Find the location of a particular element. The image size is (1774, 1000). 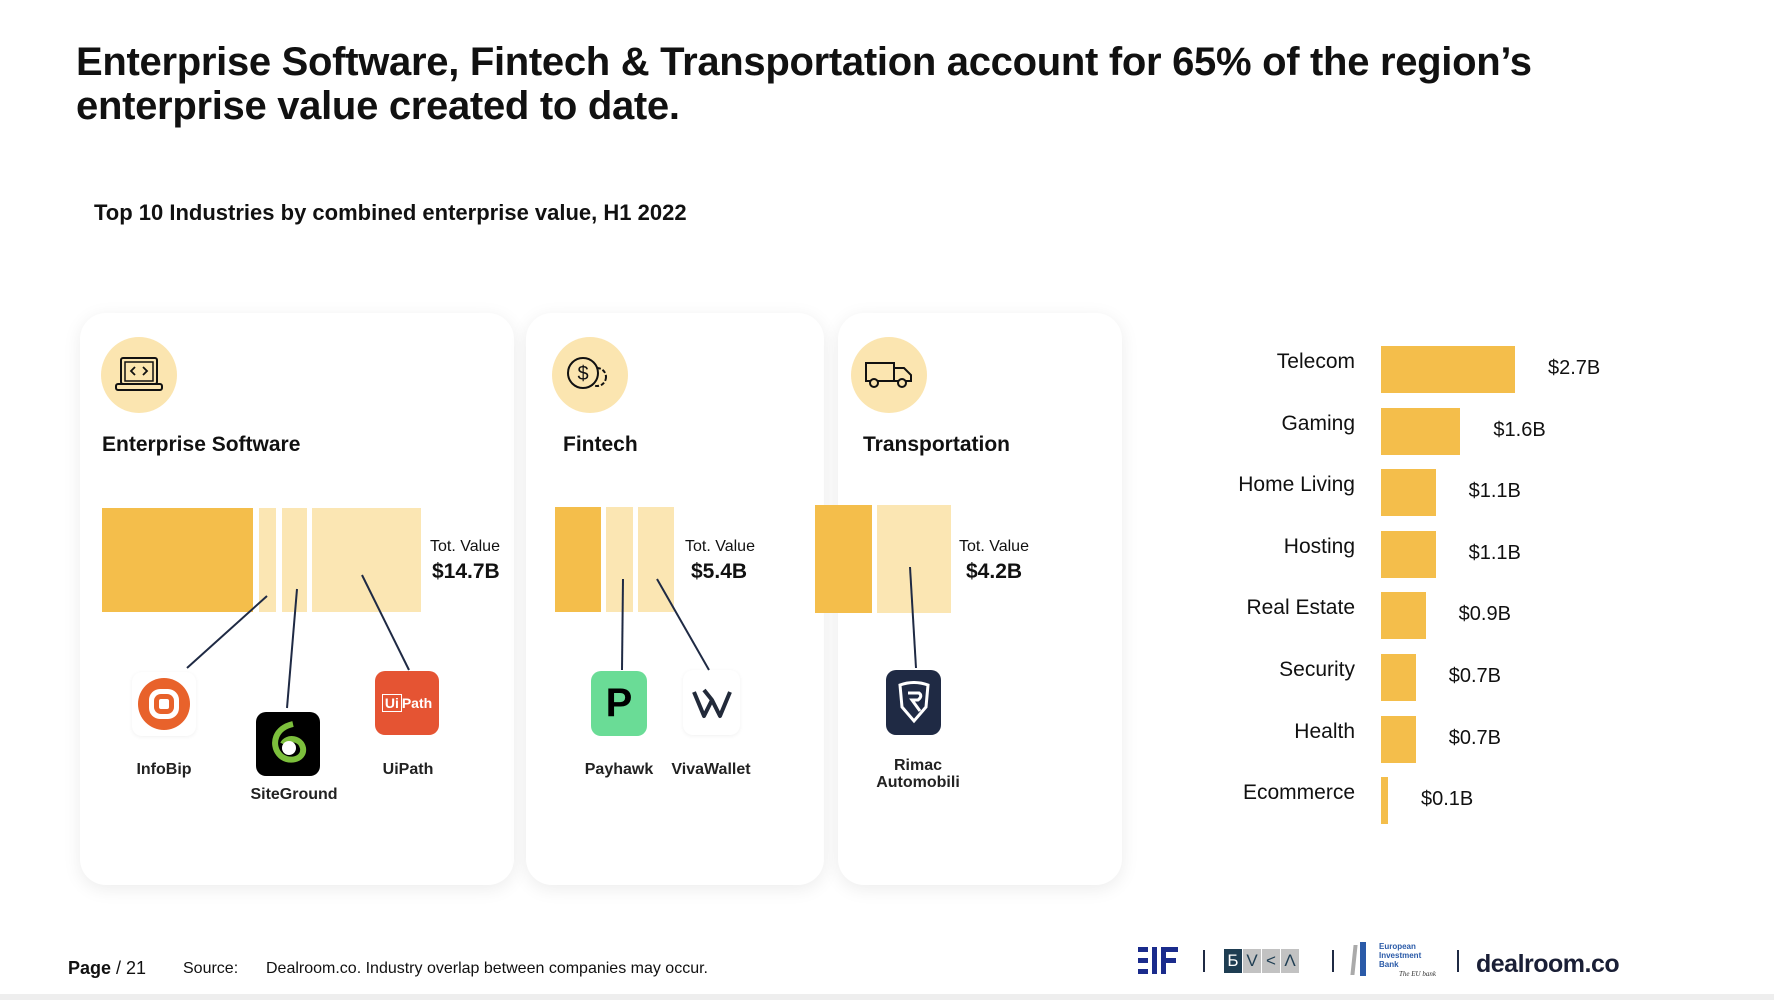

payhawk-logo: P is located at coordinates (619, 703).